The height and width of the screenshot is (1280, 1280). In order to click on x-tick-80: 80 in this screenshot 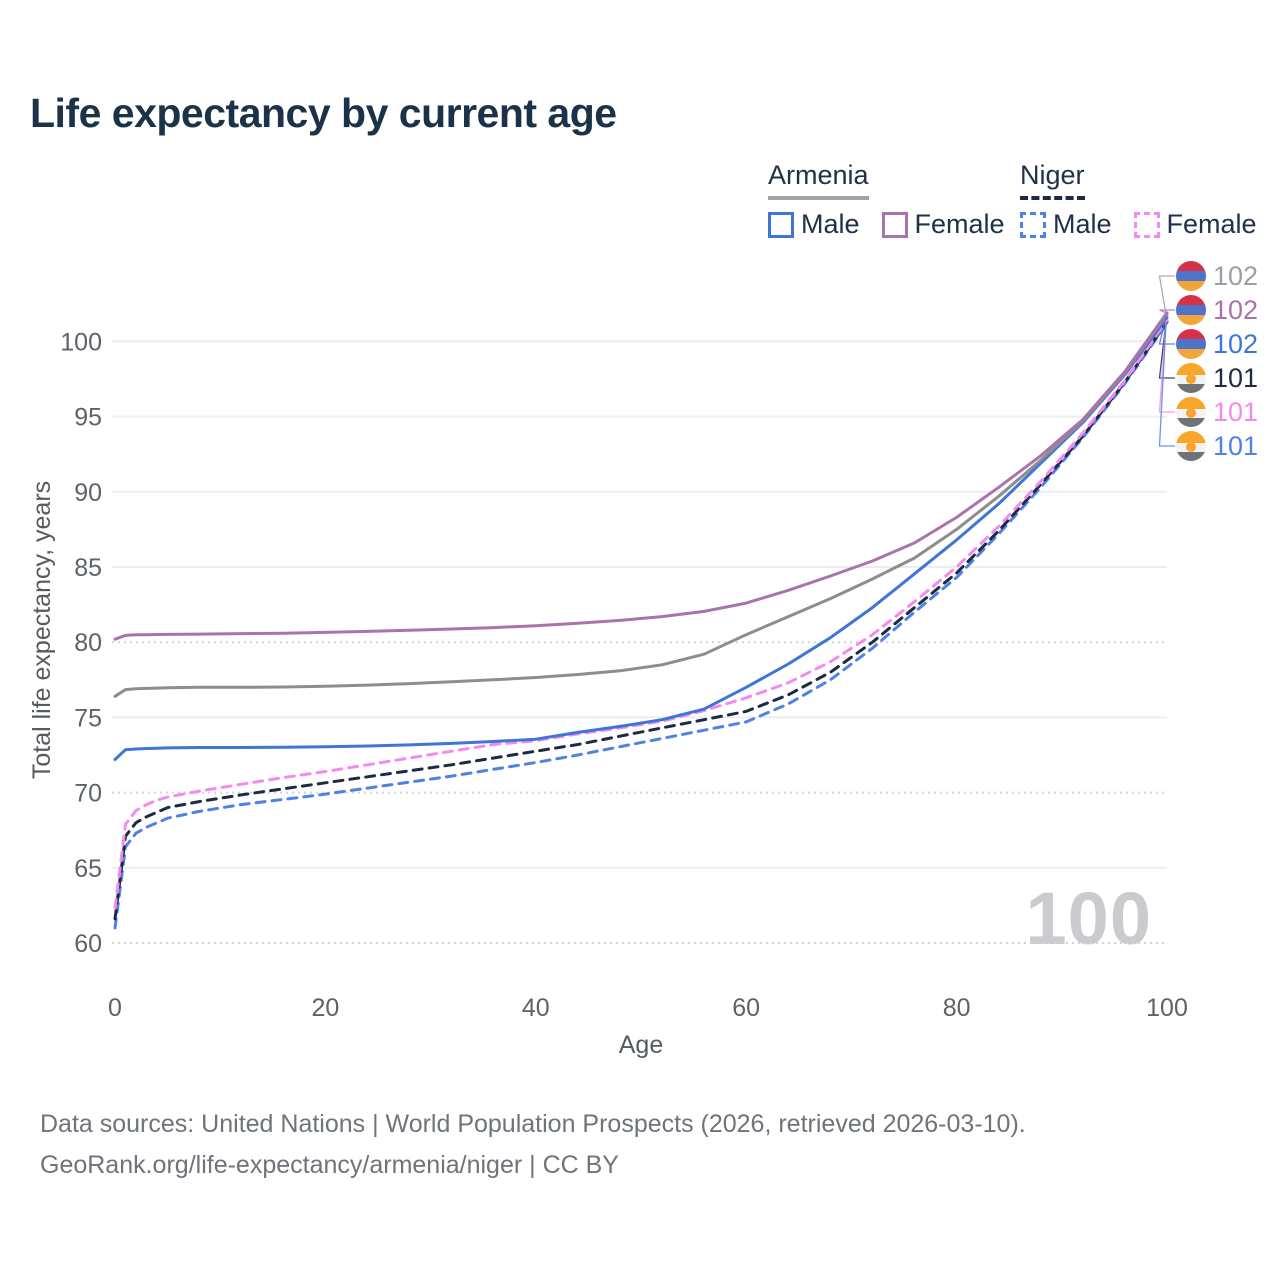, I will do `click(957, 1008)`.